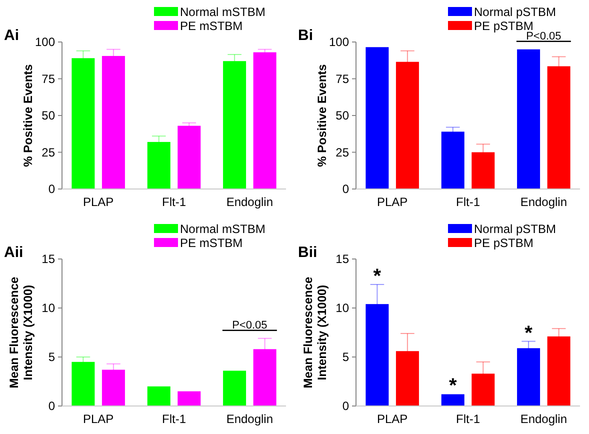 The height and width of the screenshot is (434, 589). I want to click on chart-title: Bi, so click(305, 35).